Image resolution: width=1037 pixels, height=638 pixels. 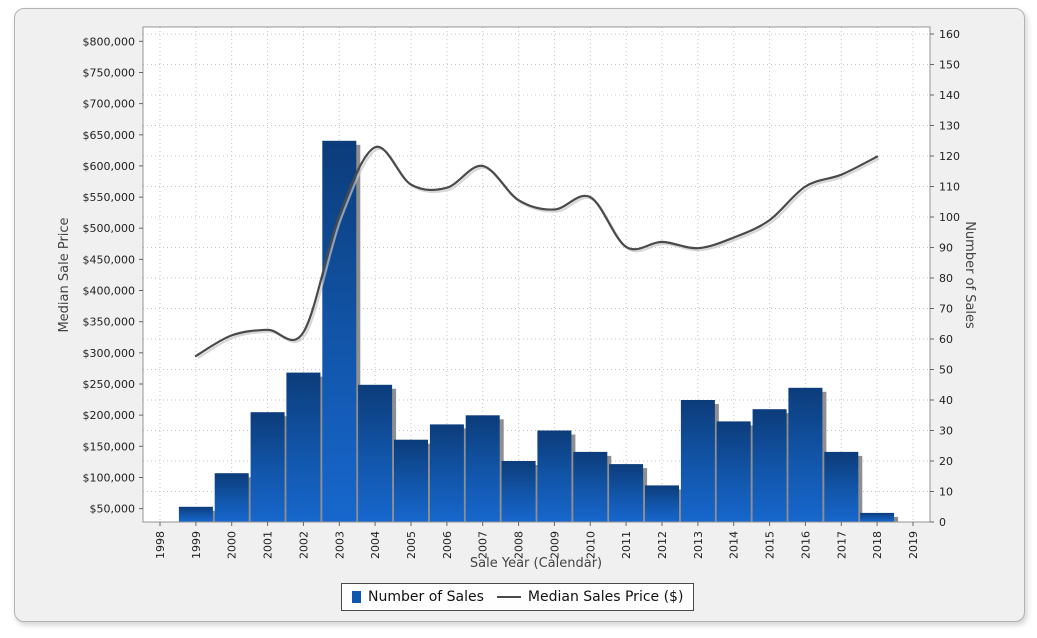 I want to click on bar-2011, so click(x=626, y=493).